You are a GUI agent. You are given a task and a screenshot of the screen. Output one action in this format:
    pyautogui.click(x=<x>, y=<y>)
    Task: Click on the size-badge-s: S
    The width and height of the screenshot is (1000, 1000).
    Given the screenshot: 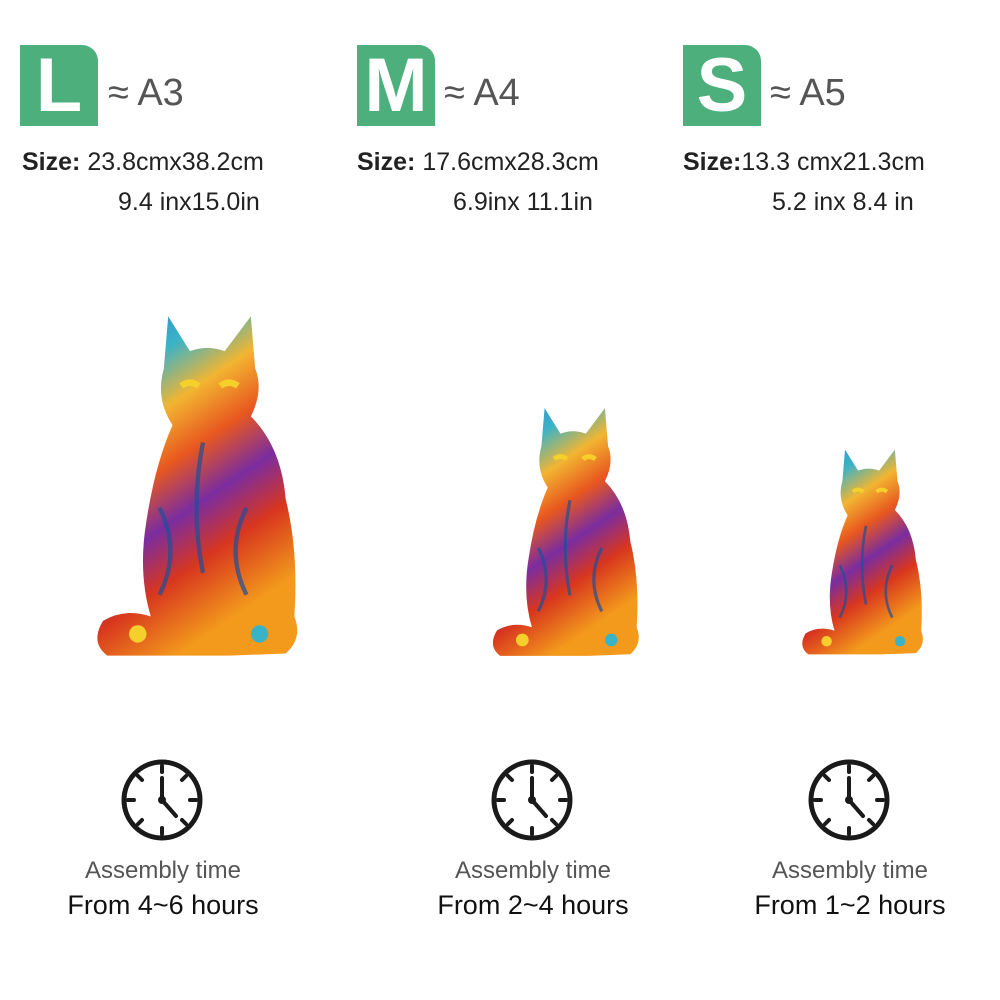 What is the action you would take?
    pyautogui.click(x=722, y=85)
    